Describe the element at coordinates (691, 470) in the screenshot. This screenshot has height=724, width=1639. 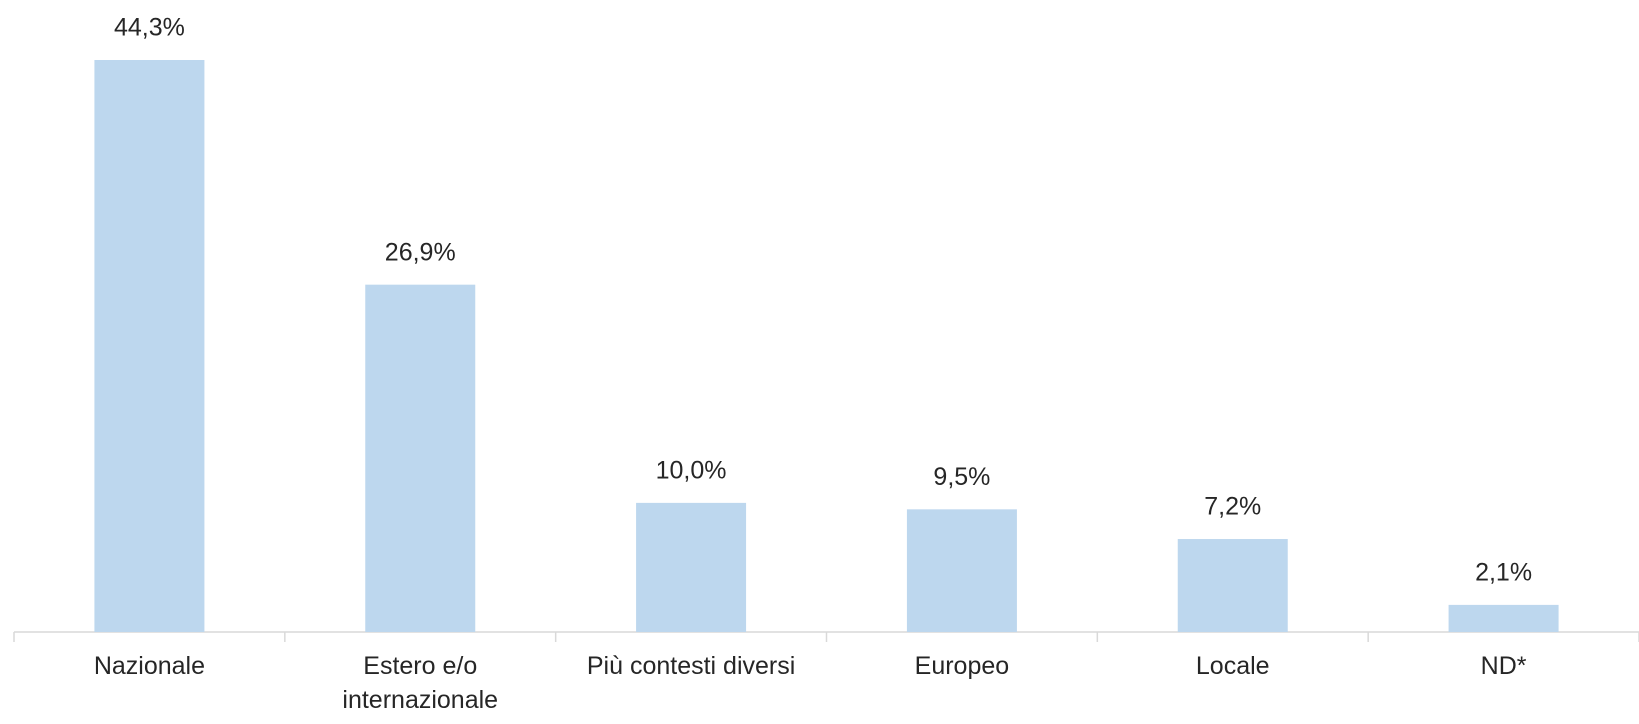
I see `data-label: 10,0%` at that location.